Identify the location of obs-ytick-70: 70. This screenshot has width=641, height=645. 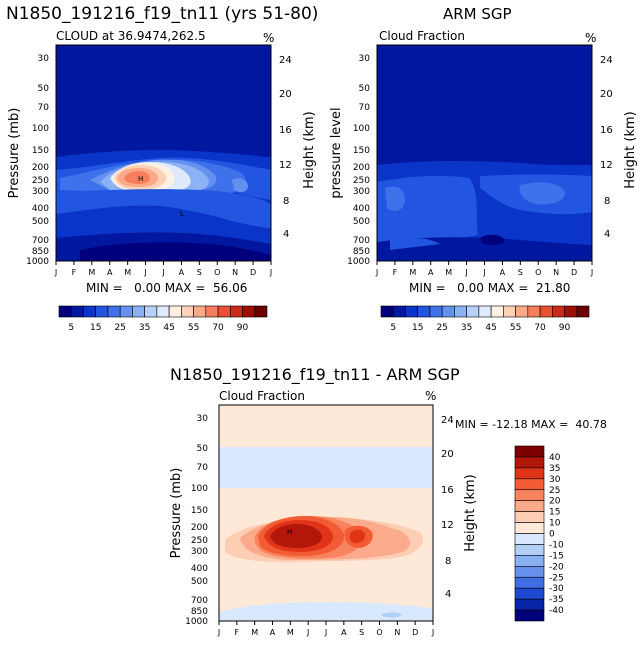
(365, 108).